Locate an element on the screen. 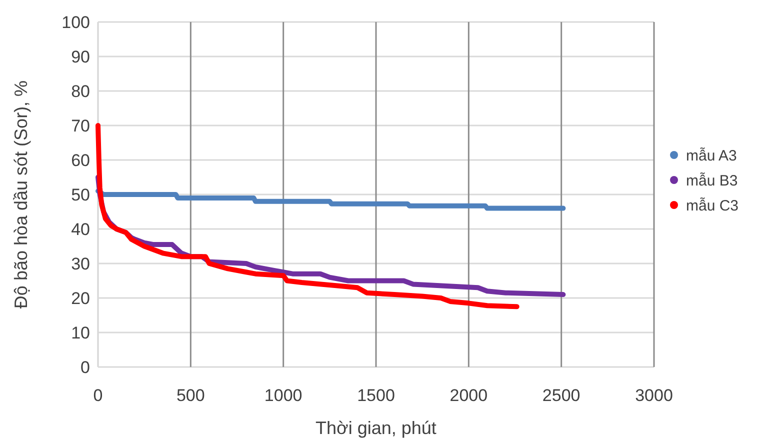 The image size is (762, 443). x-tick-label: 0 is located at coordinates (98, 395).